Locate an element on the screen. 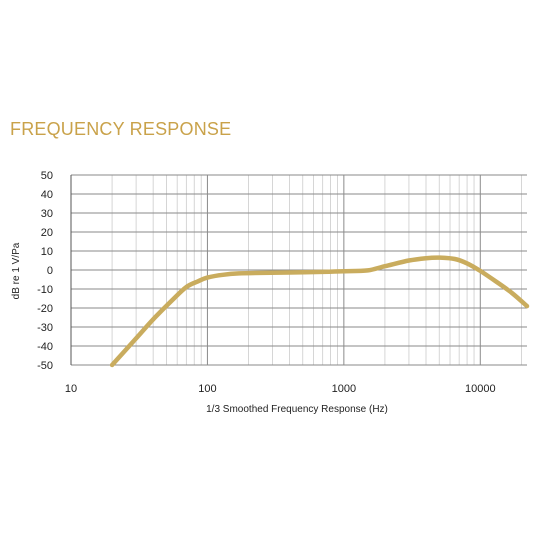 Image resolution: width=540 pixels, height=540 pixels. y-tick-label: -40 is located at coordinates (45, 347).